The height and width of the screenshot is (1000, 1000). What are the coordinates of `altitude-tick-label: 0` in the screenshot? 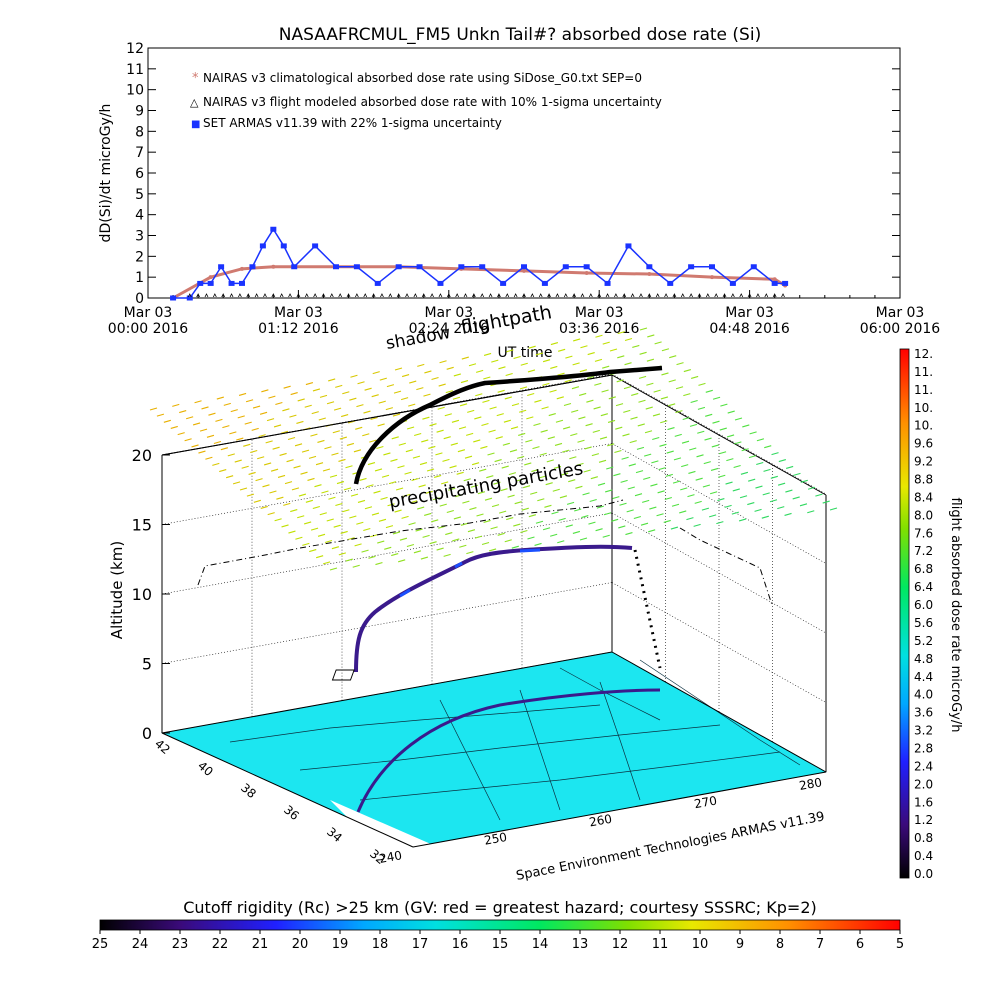 It's located at (147, 733).